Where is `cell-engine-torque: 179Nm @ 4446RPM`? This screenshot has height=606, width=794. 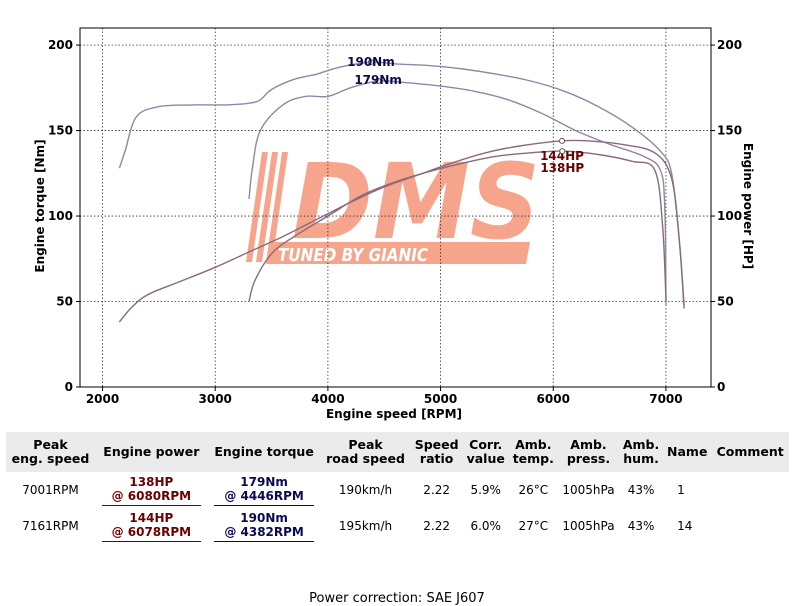
cell-engine-torque: 179Nm @ 4446RPM is located at coordinates (264, 490).